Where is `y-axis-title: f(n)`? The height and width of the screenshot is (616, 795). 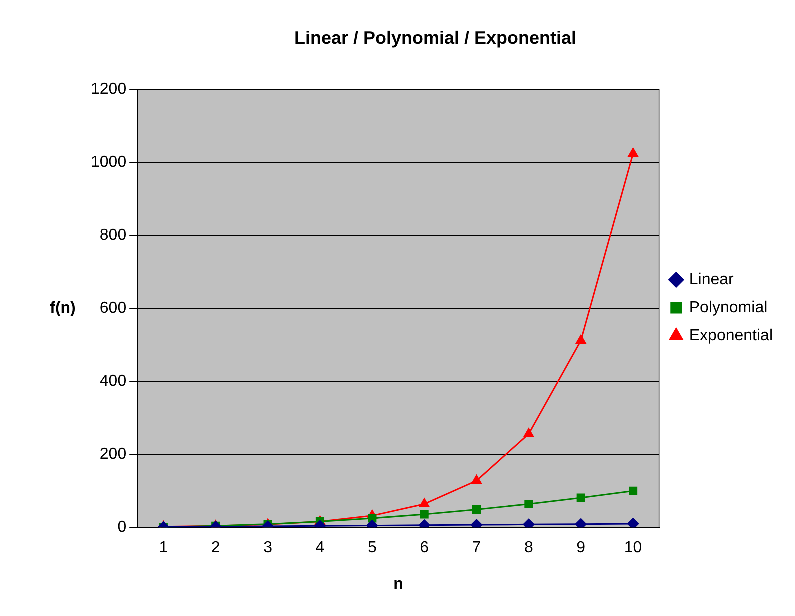
y-axis-title: f(n) is located at coordinates (63, 309).